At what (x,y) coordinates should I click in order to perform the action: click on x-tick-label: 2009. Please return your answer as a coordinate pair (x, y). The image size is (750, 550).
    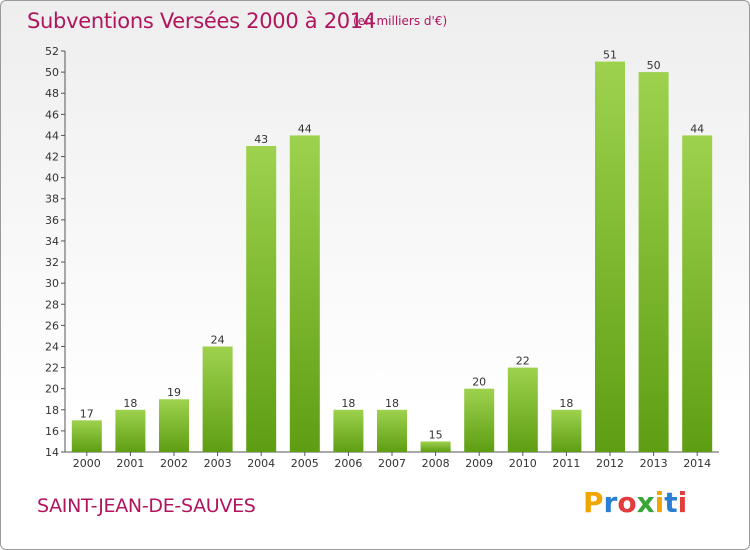
    Looking at the image, I should click on (479, 463).